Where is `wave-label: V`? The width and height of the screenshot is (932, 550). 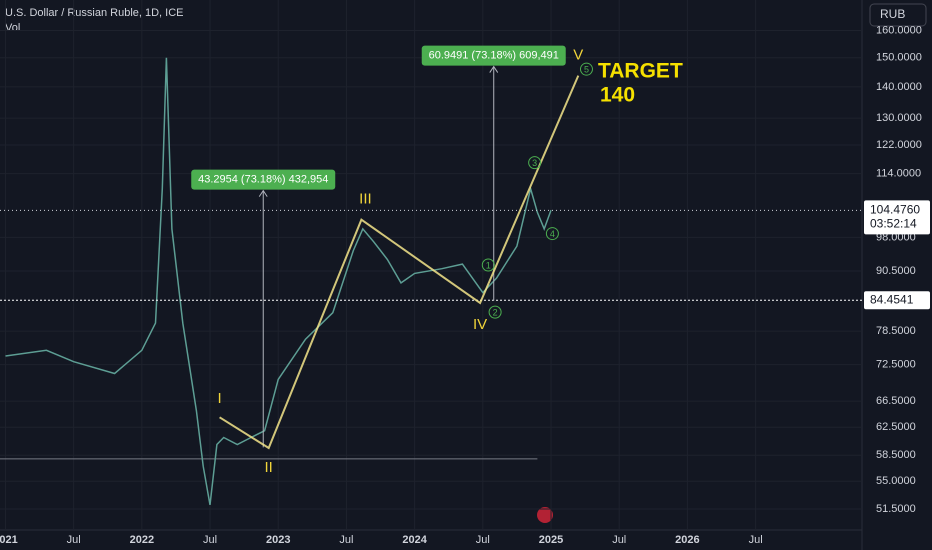
wave-label: V is located at coordinates (578, 55).